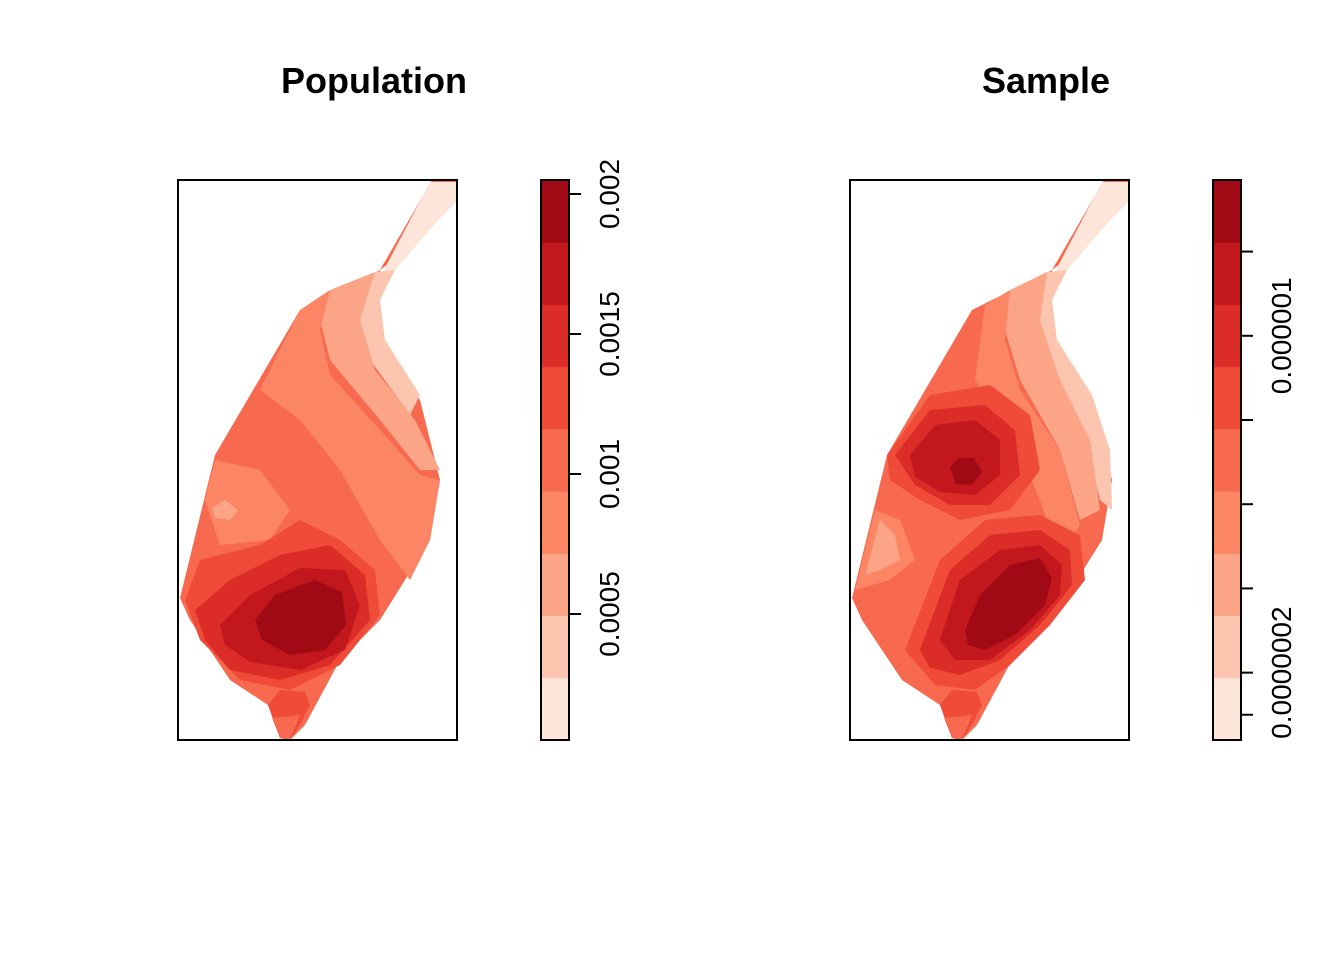 This screenshot has height=960, width=1344. What do you see at coordinates (1254, 460) in the screenshot?
I see `legend-sample: 0.0000002 0.000001` at bounding box center [1254, 460].